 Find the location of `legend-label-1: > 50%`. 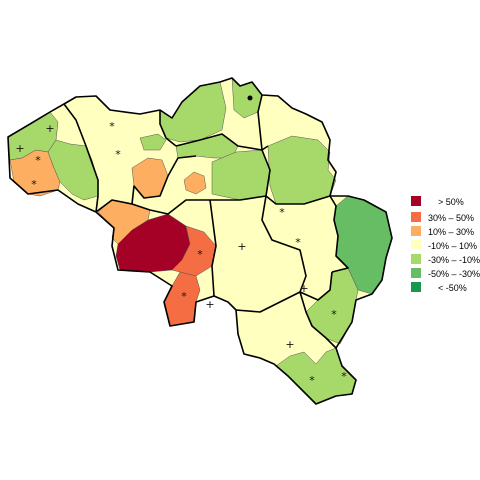

legend-label-1: > 50% is located at coordinates (451, 202).